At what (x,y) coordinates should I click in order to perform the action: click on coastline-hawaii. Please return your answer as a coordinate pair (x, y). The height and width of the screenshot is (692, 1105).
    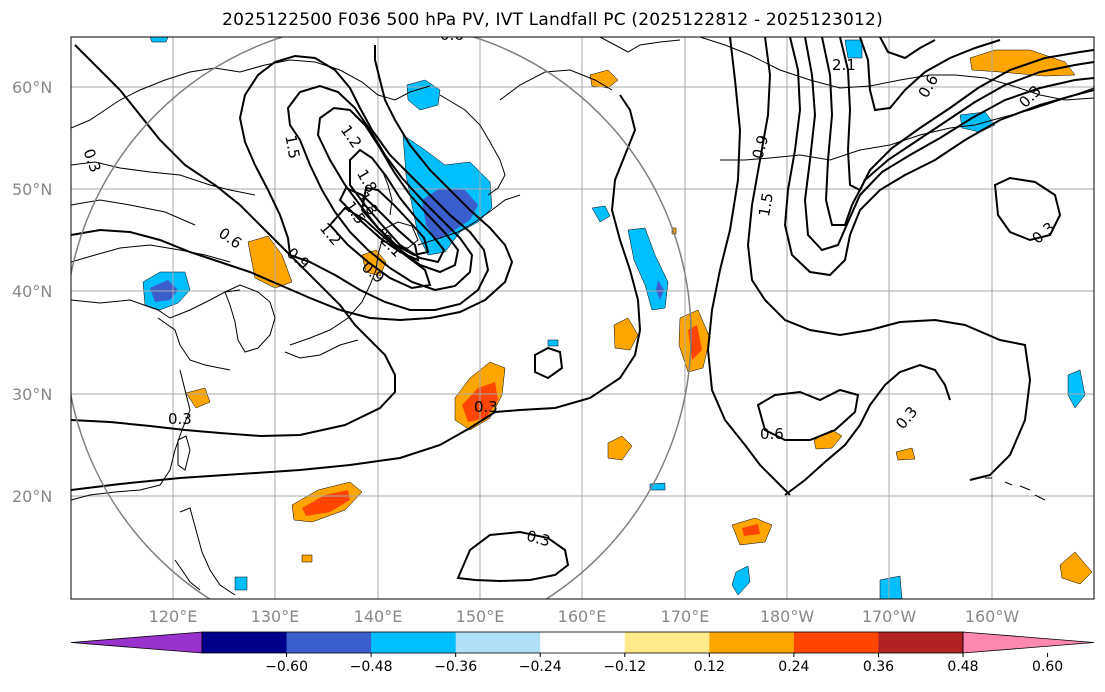
    Looking at the image, I should click on (1015, 489).